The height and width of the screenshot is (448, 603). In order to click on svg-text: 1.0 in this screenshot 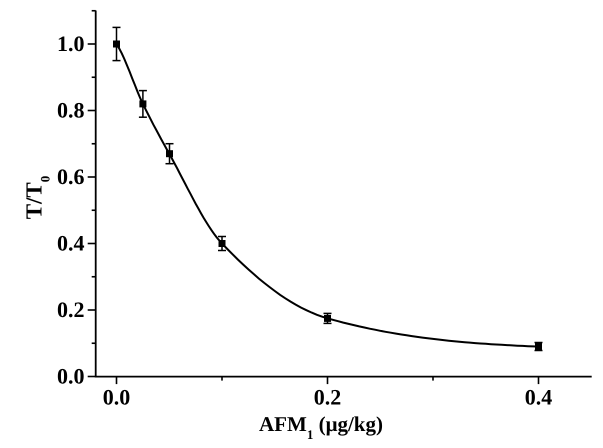, I will do `click(71, 43)`.